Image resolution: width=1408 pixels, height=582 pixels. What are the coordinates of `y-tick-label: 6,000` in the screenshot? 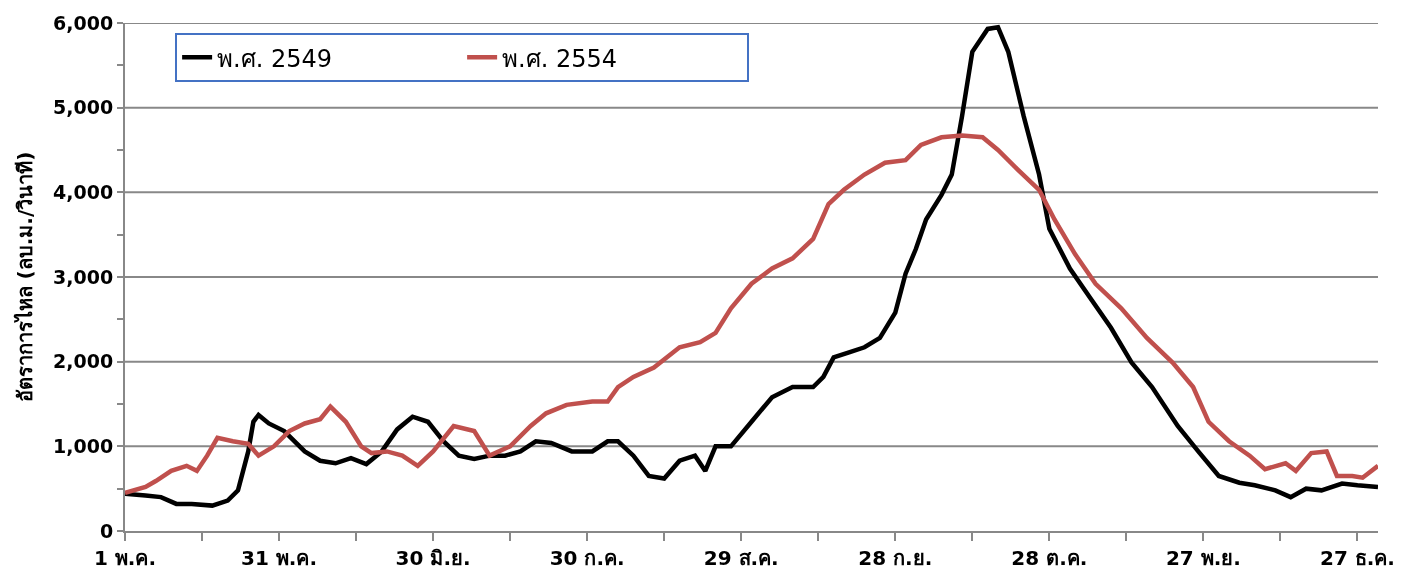 It's located at (83, 22).